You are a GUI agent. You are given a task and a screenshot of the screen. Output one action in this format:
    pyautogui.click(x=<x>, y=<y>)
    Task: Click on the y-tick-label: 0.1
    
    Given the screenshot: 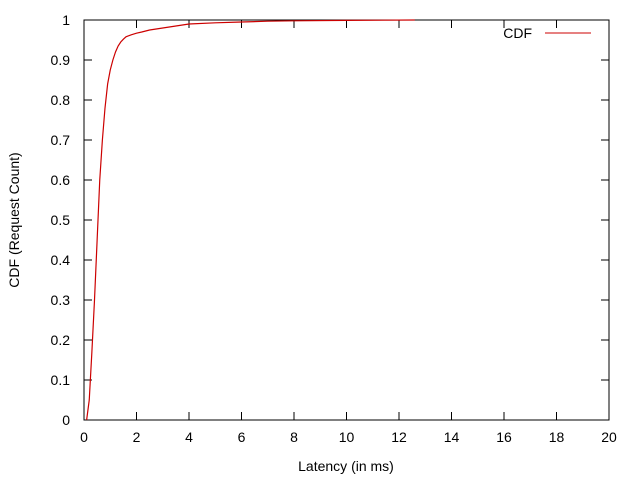 What is the action you would take?
    pyautogui.click(x=61, y=380)
    